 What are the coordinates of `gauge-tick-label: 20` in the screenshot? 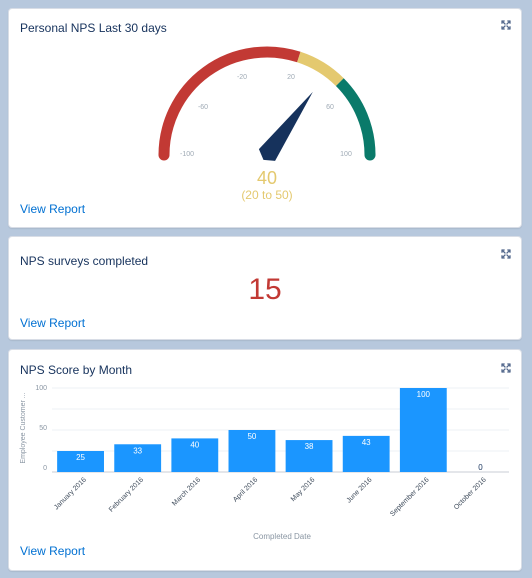 It's located at (291, 77).